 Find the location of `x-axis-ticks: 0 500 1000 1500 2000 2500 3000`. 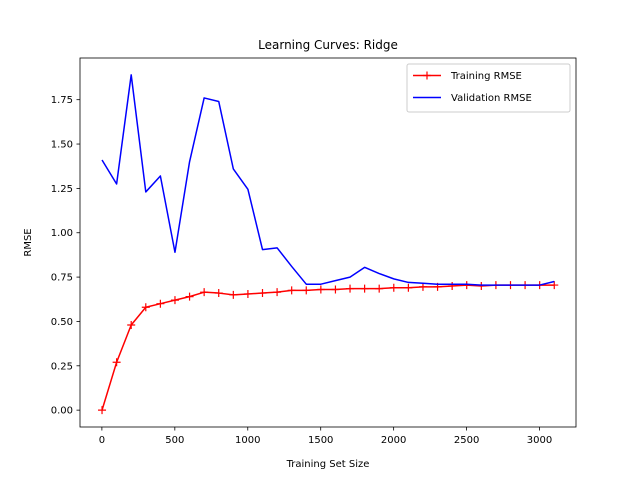

x-axis-ticks: 0 500 1000 1500 2000 2500 3000 is located at coordinates (325, 436).